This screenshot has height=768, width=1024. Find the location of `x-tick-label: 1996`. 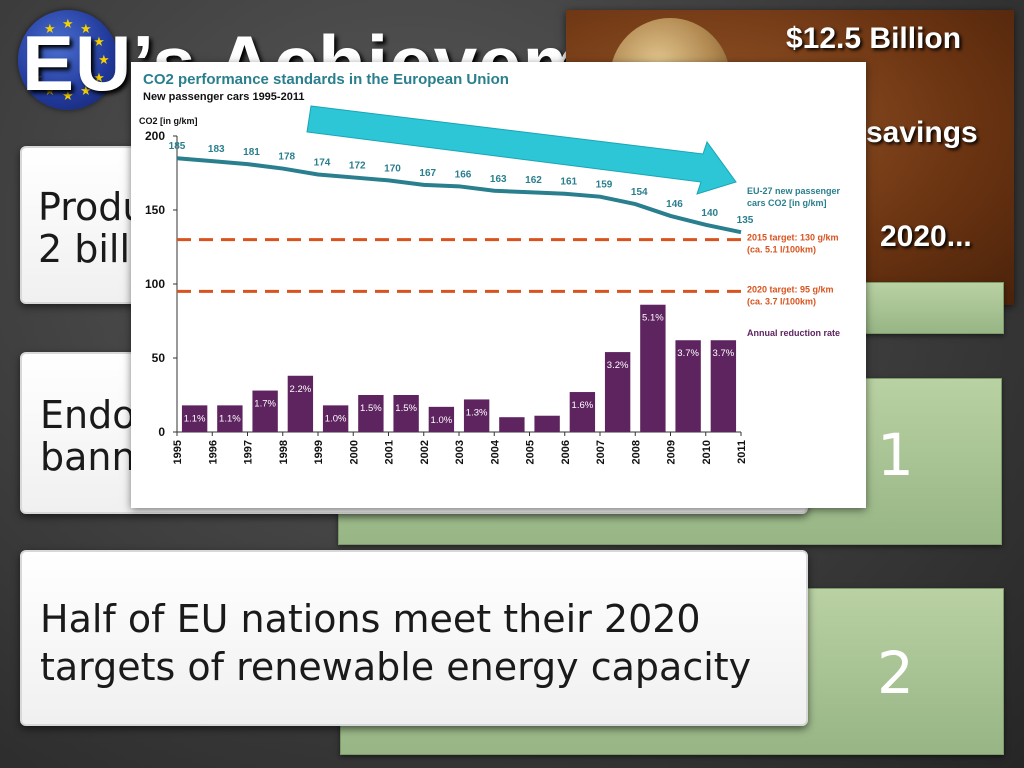

x-tick-label: 1996 is located at coordinates (213, 452).